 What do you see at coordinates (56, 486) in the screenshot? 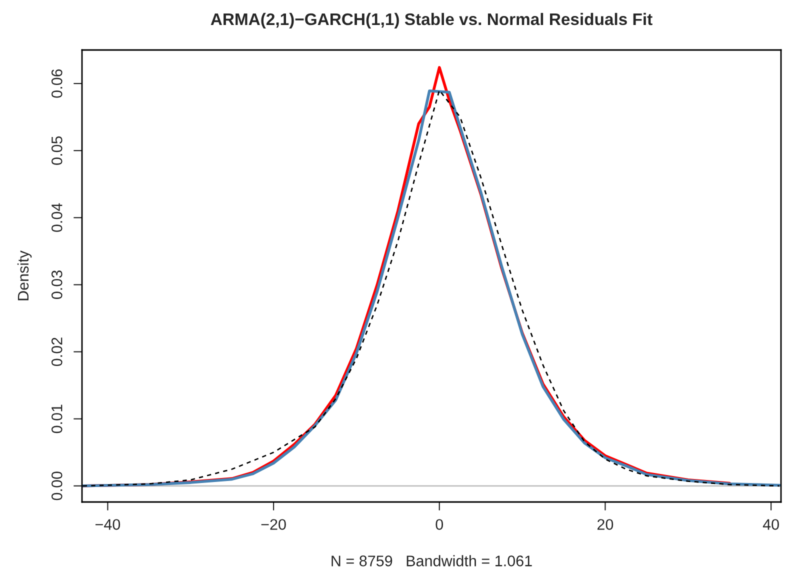
I see `y-tick-label: 0.00` at bounding box center [56, 486].